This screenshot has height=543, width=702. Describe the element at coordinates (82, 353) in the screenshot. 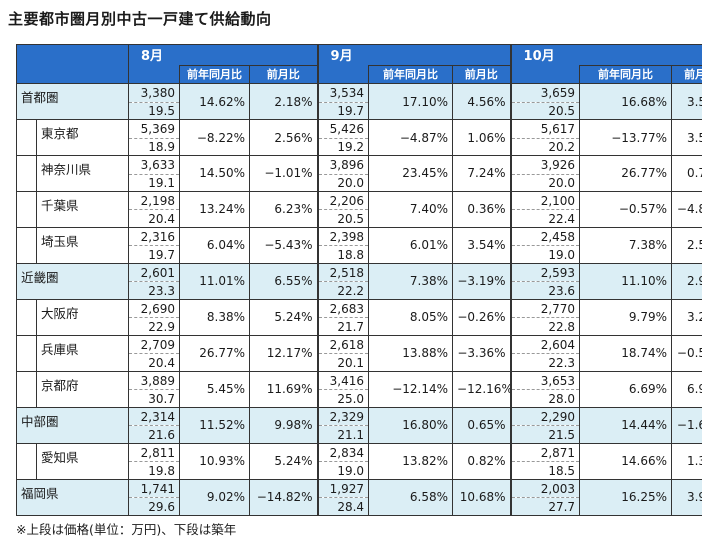

I see `prefecture-label: 兵庫県` at that location.